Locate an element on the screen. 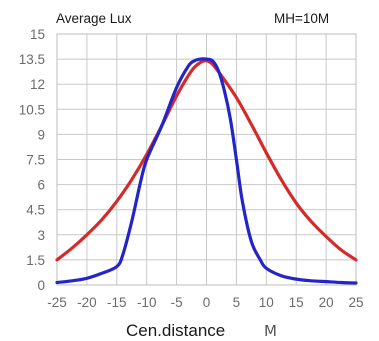 The height and width of the screenshot is (341, 379). x-tick-label: -10 is located at coordinates (147, 302).